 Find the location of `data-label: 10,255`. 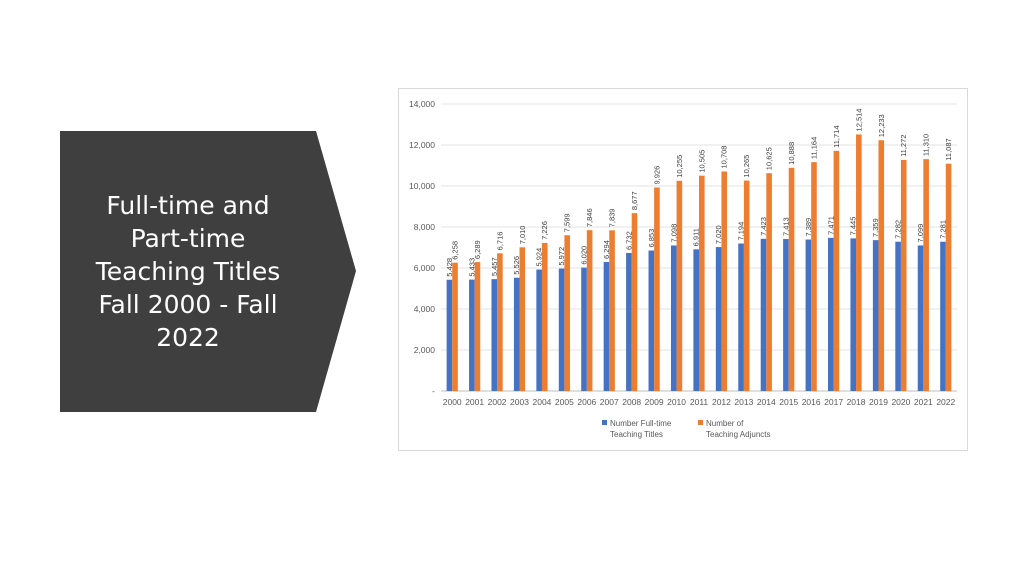

data-label: 10,255 is located at coordinates (679, 166).